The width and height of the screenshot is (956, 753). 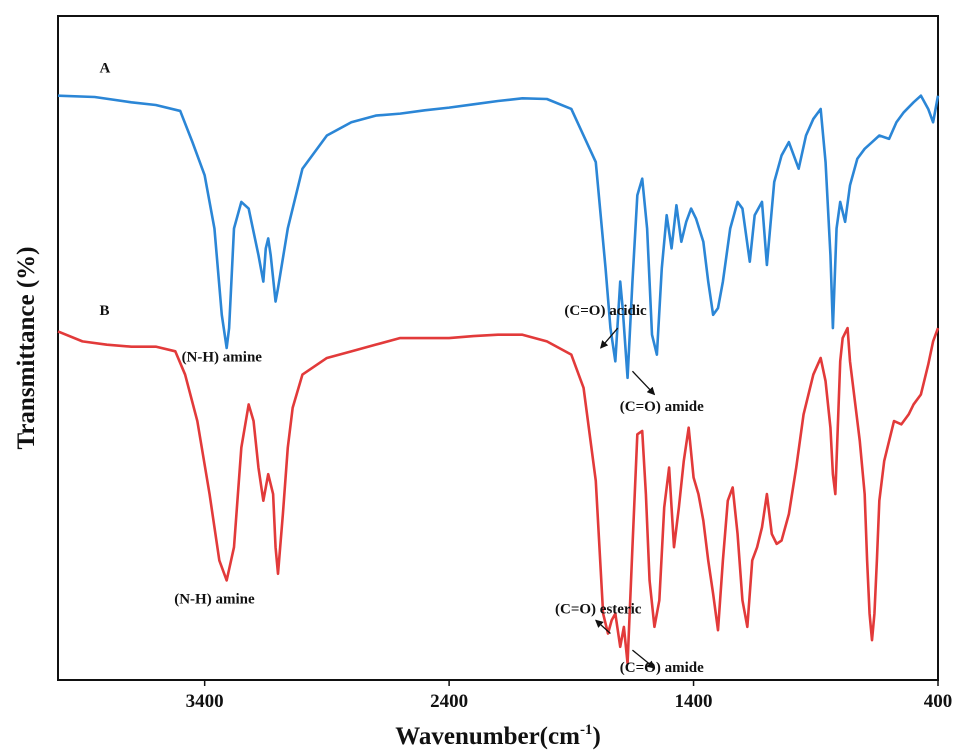 What do you see at coordinates (26, 348) in the screenshot?
I see `y-axis-title: Transmittance (%)` at bounding box center [26, 348].